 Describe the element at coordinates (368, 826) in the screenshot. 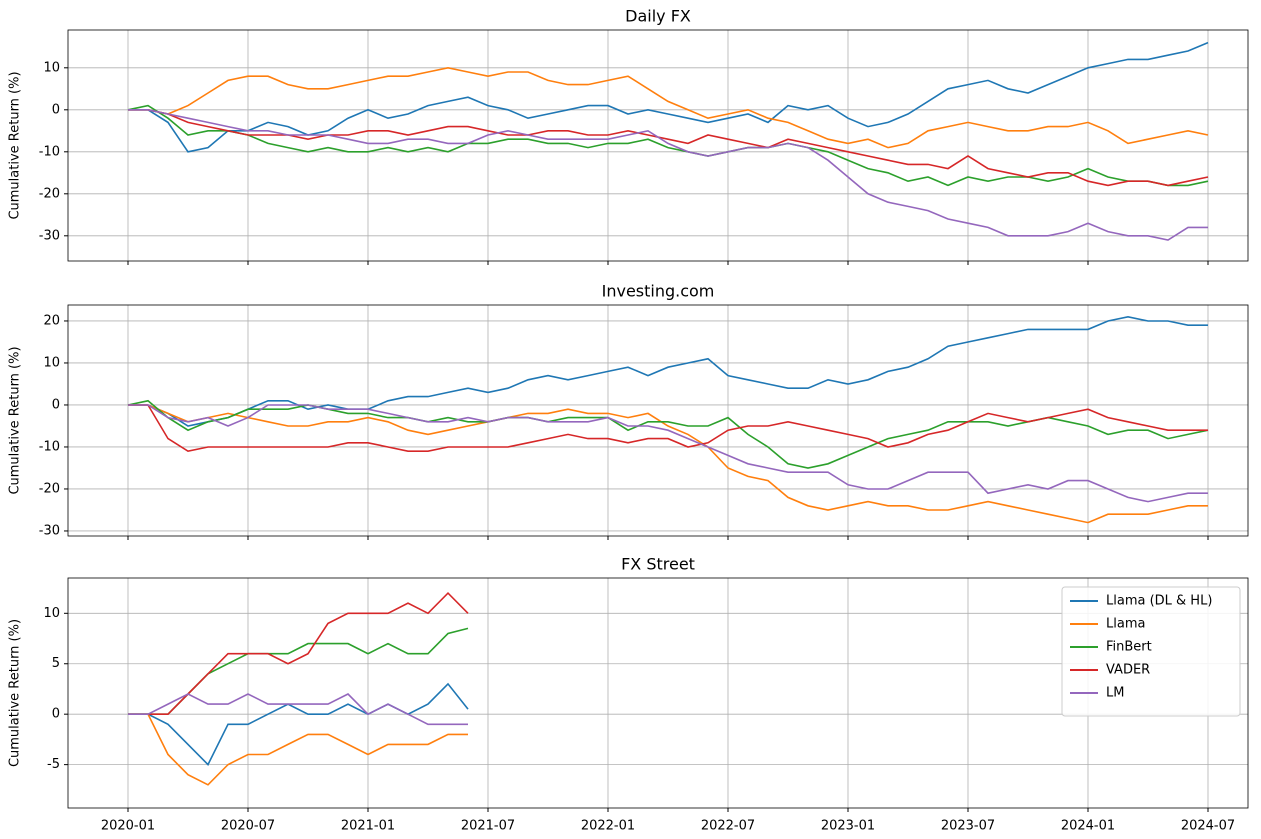

I see `x-tick-label: 2021-01` at that location.